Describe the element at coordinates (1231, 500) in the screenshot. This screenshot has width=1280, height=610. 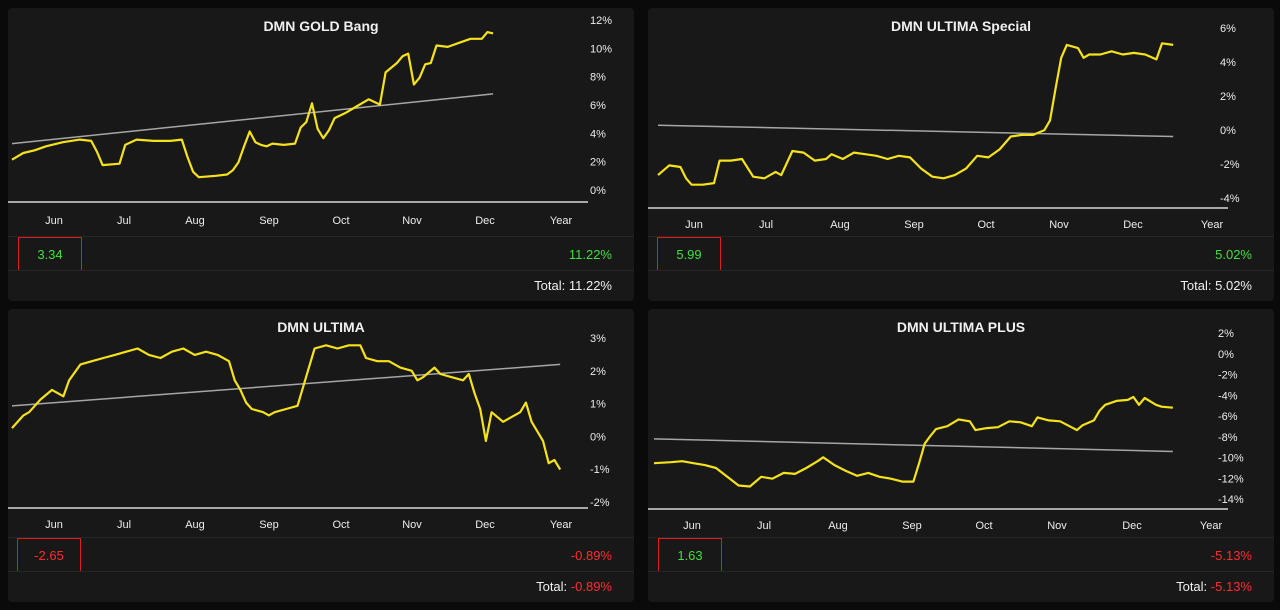
I see `y-tick-label: -14%` at that location.